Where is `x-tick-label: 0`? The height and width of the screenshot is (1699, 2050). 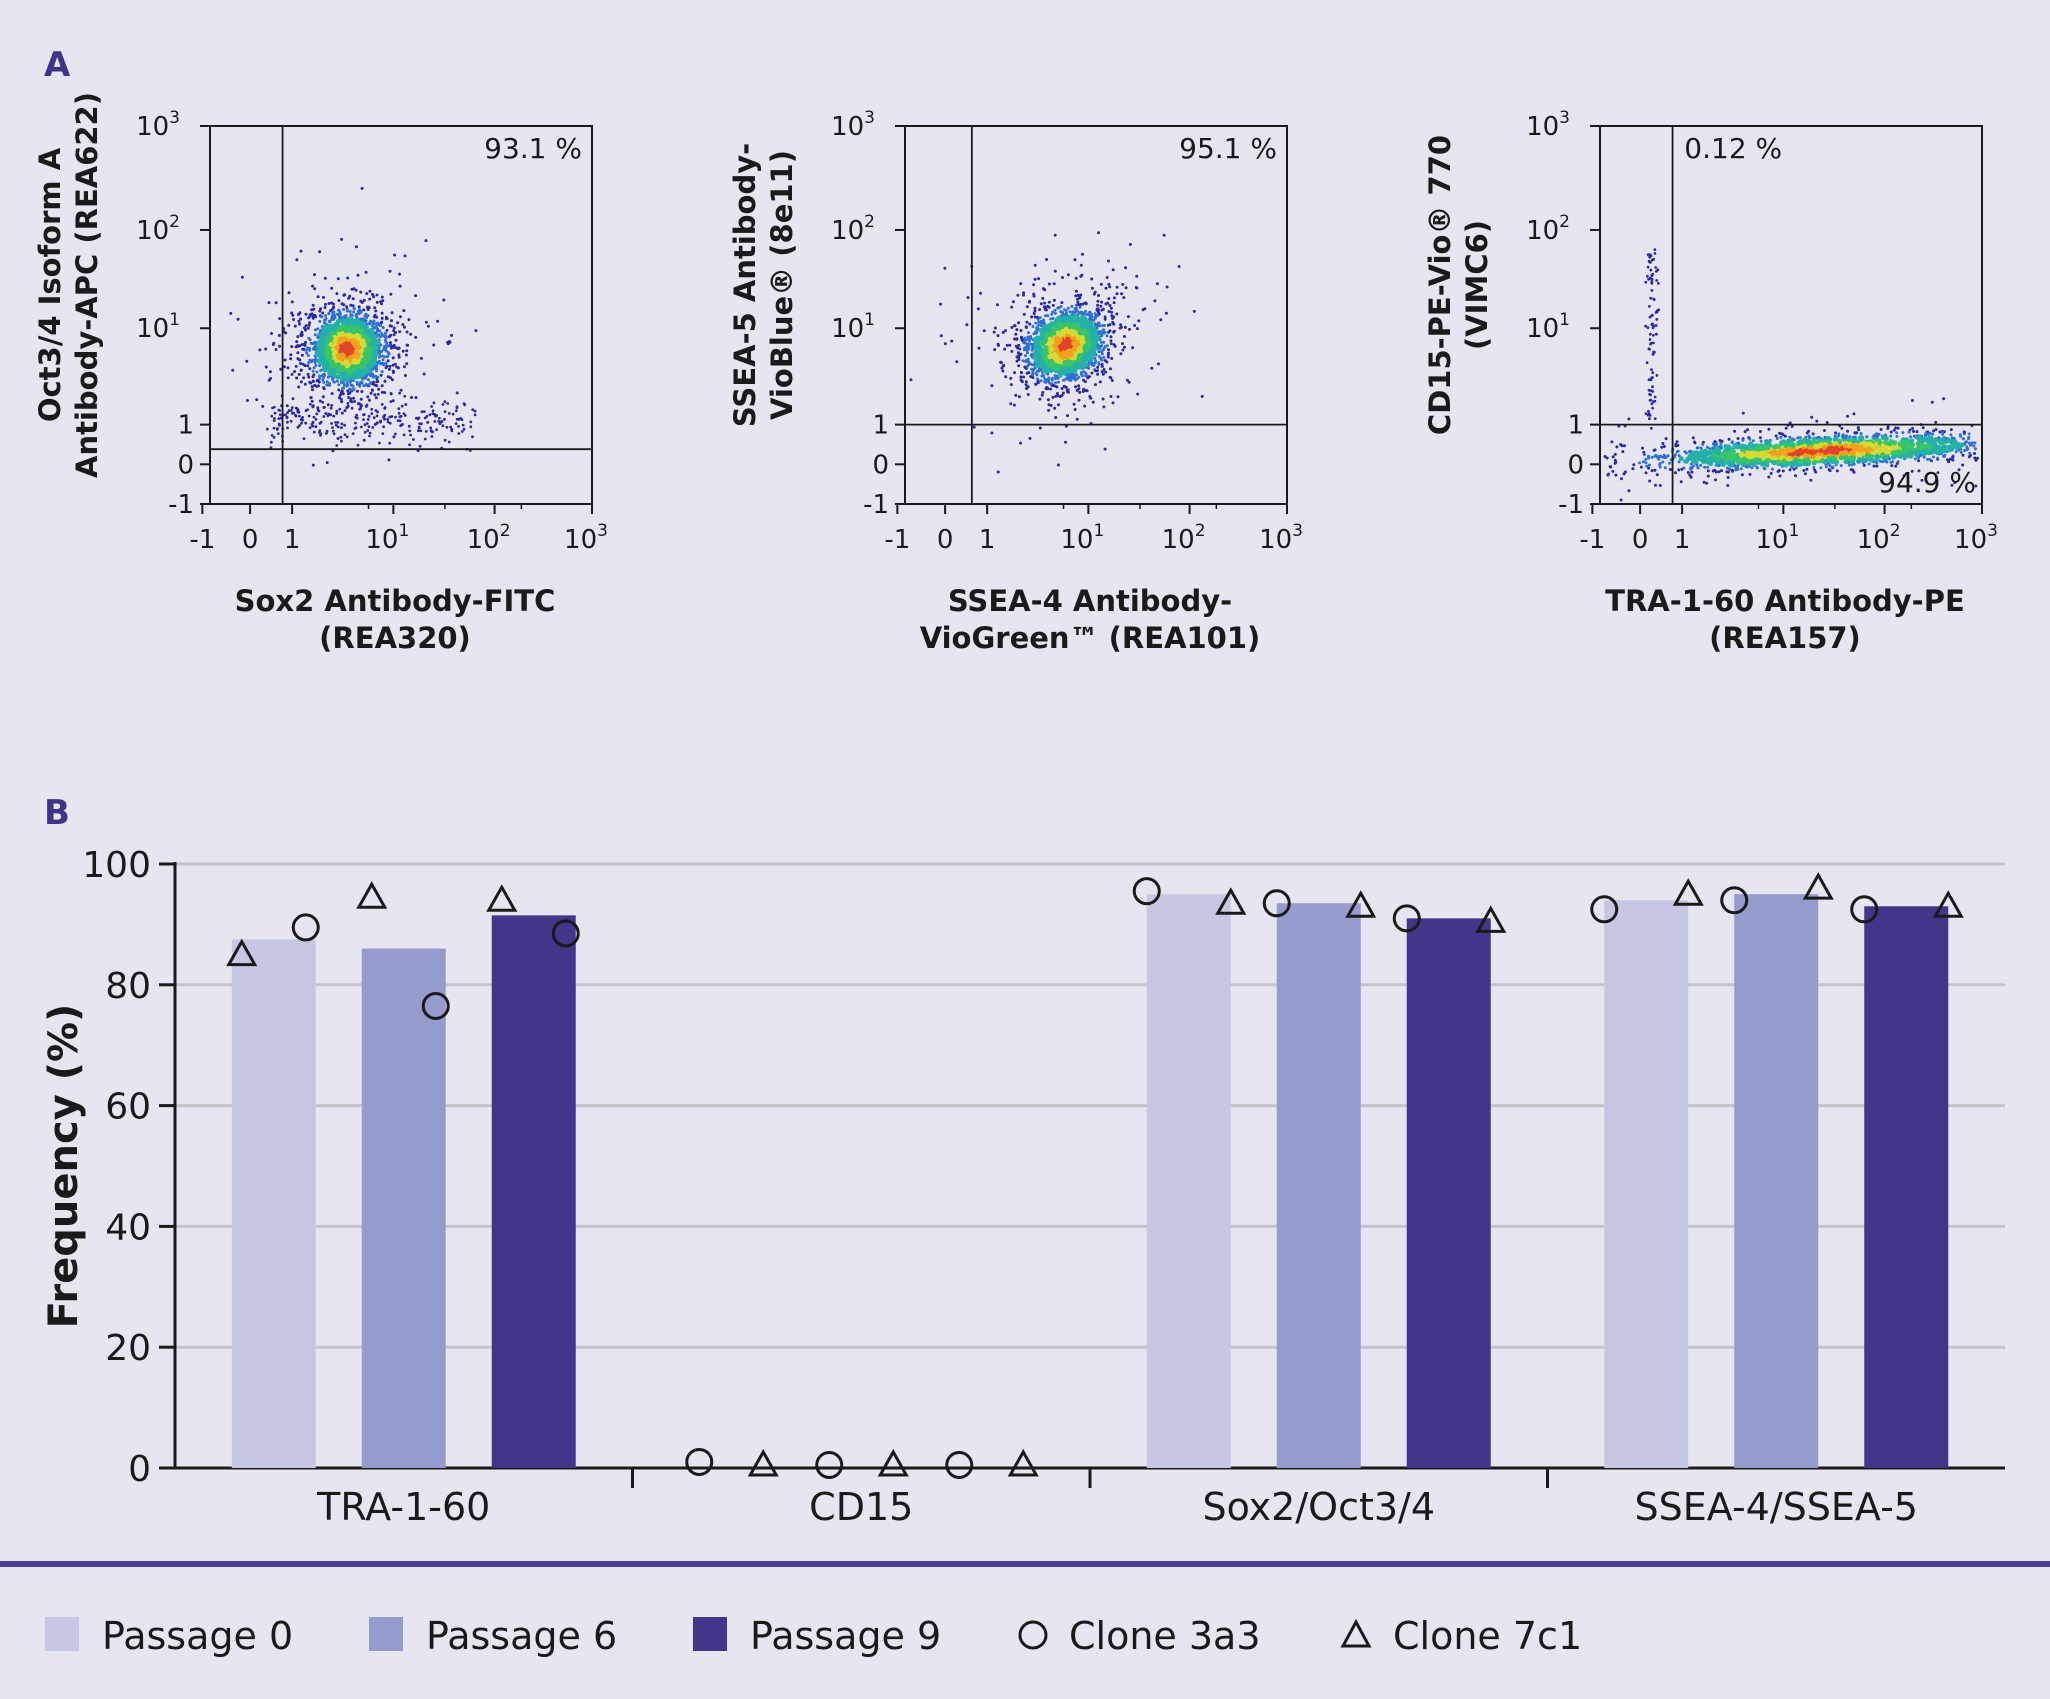
x-tick-label: 0 is located at coordinates (945, 540).